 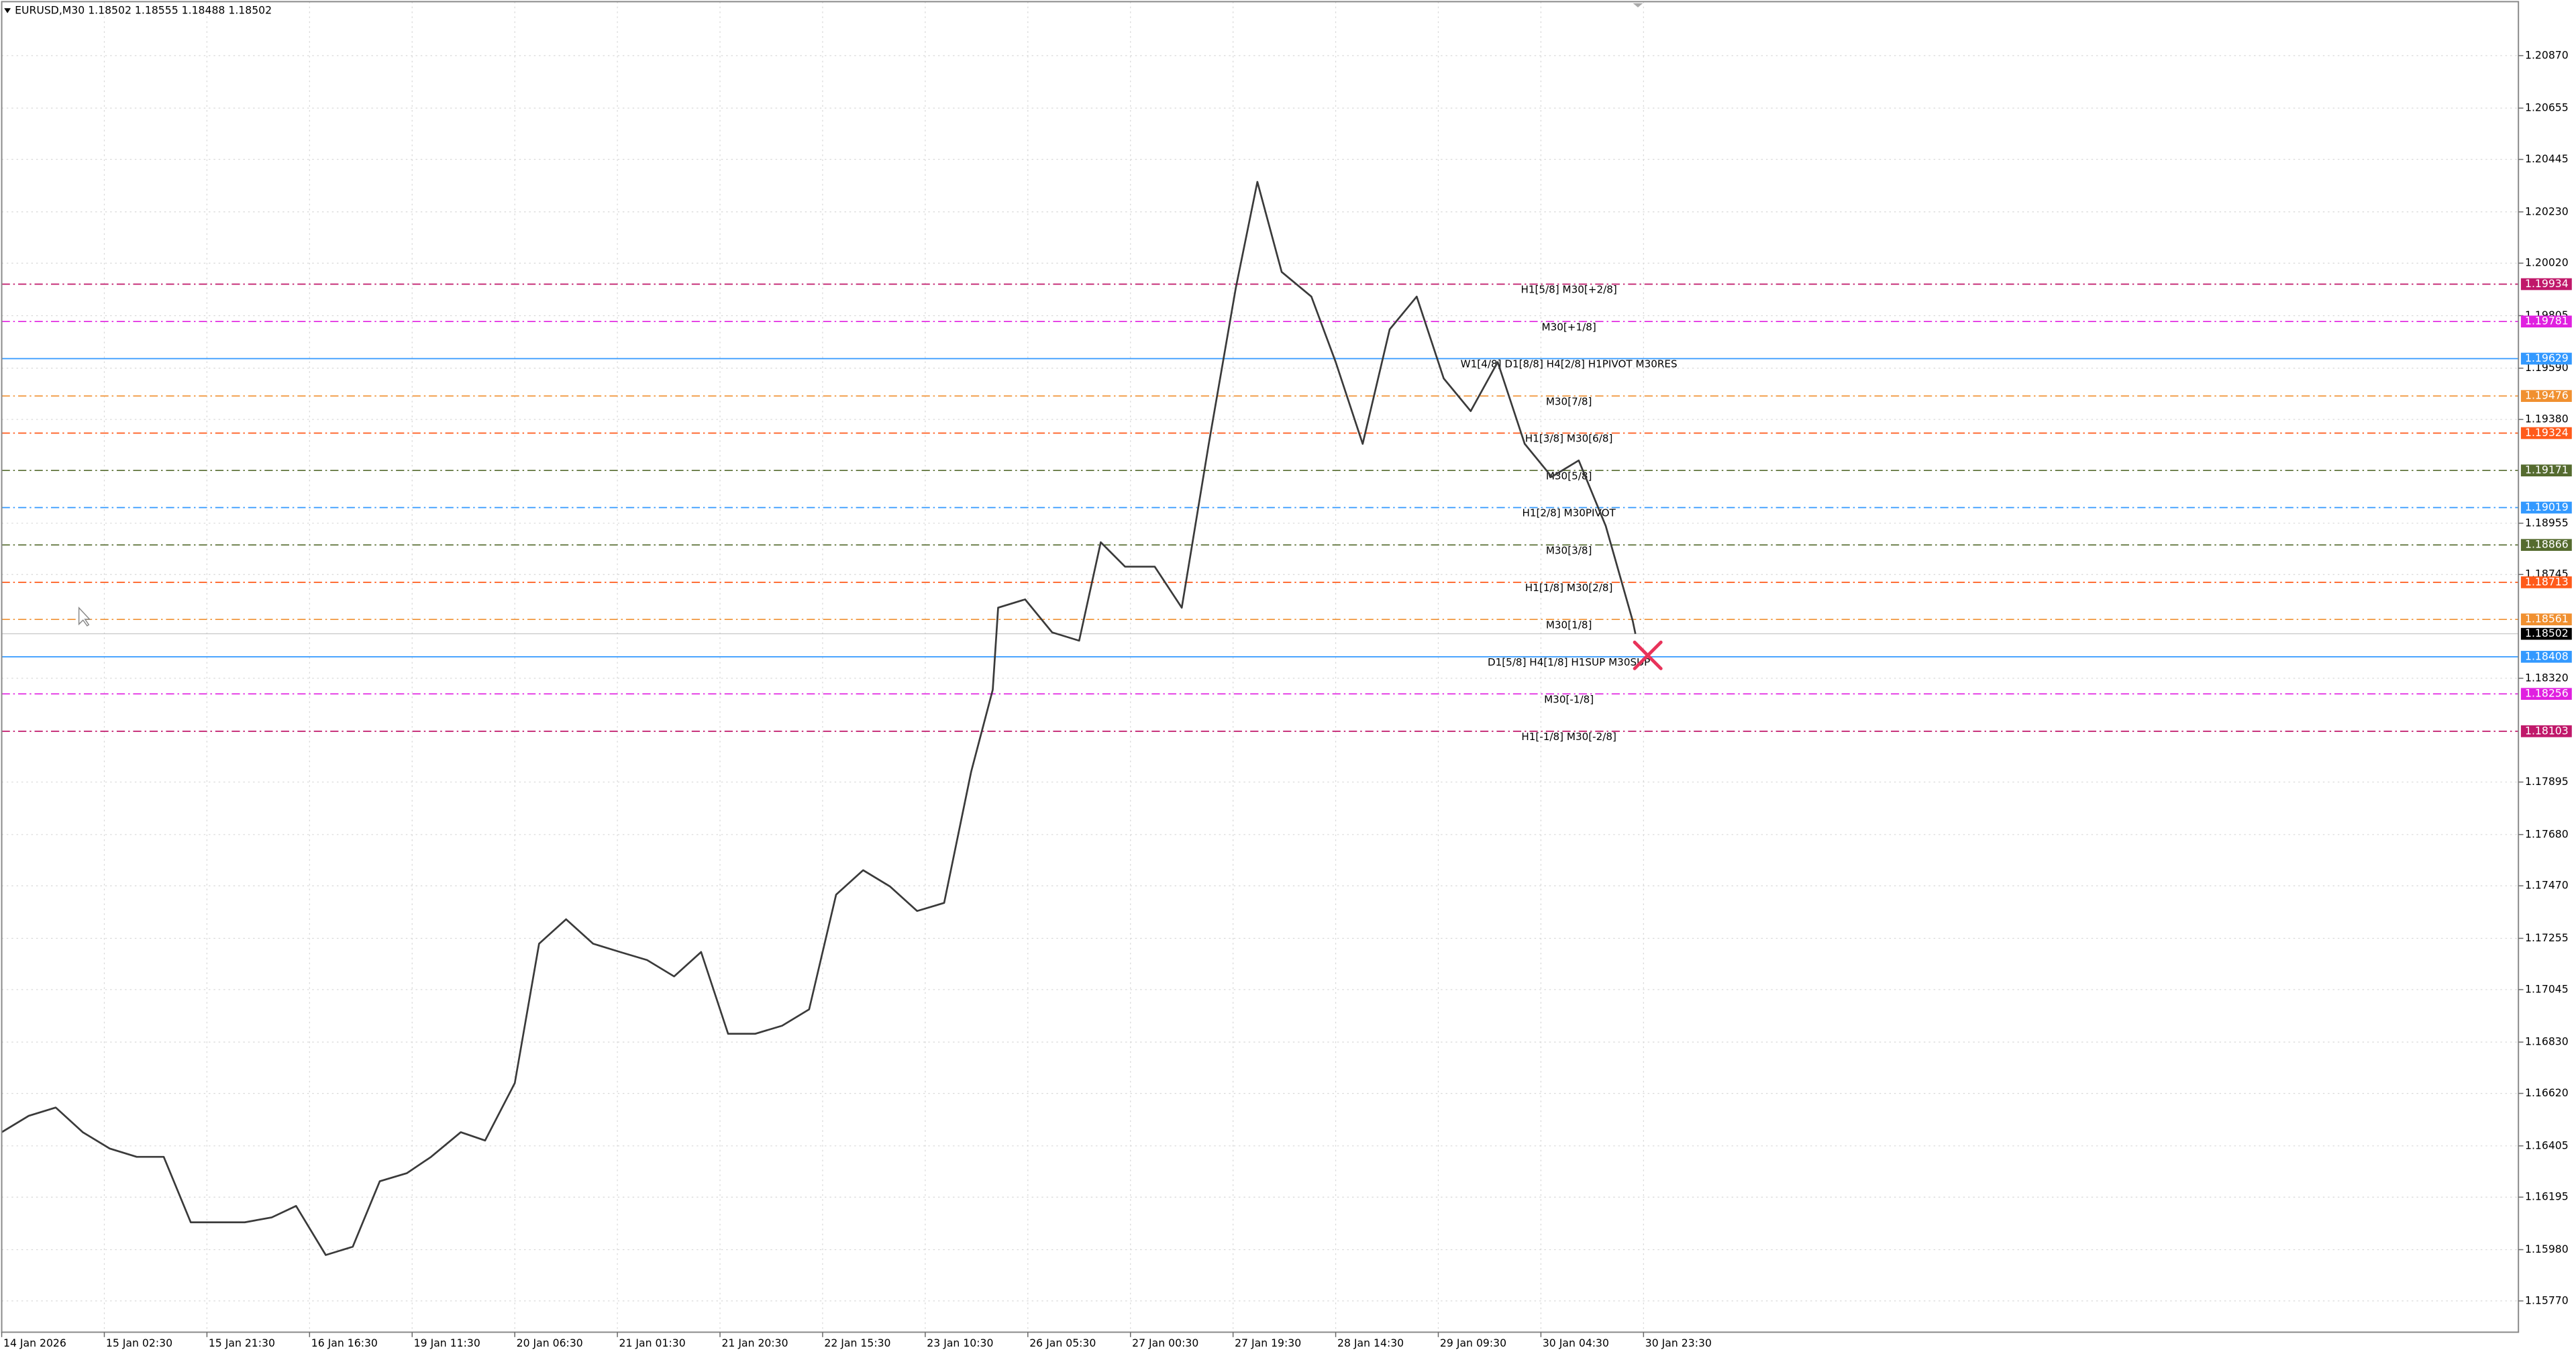 I want to click on x-tick-label: 15 Jan 02:30, so click(x=139, y=1343).